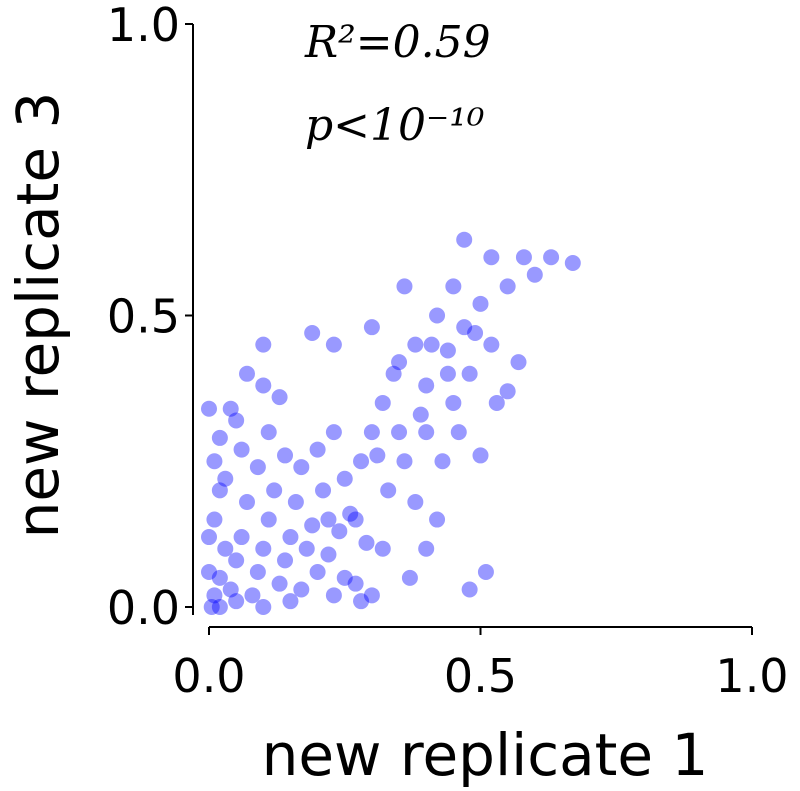 The height and width of the screenshot is (791, 800). Describe the element at coordinates (397, 42) in the screenshot. I see `annotation: R²=0.59` at that location.